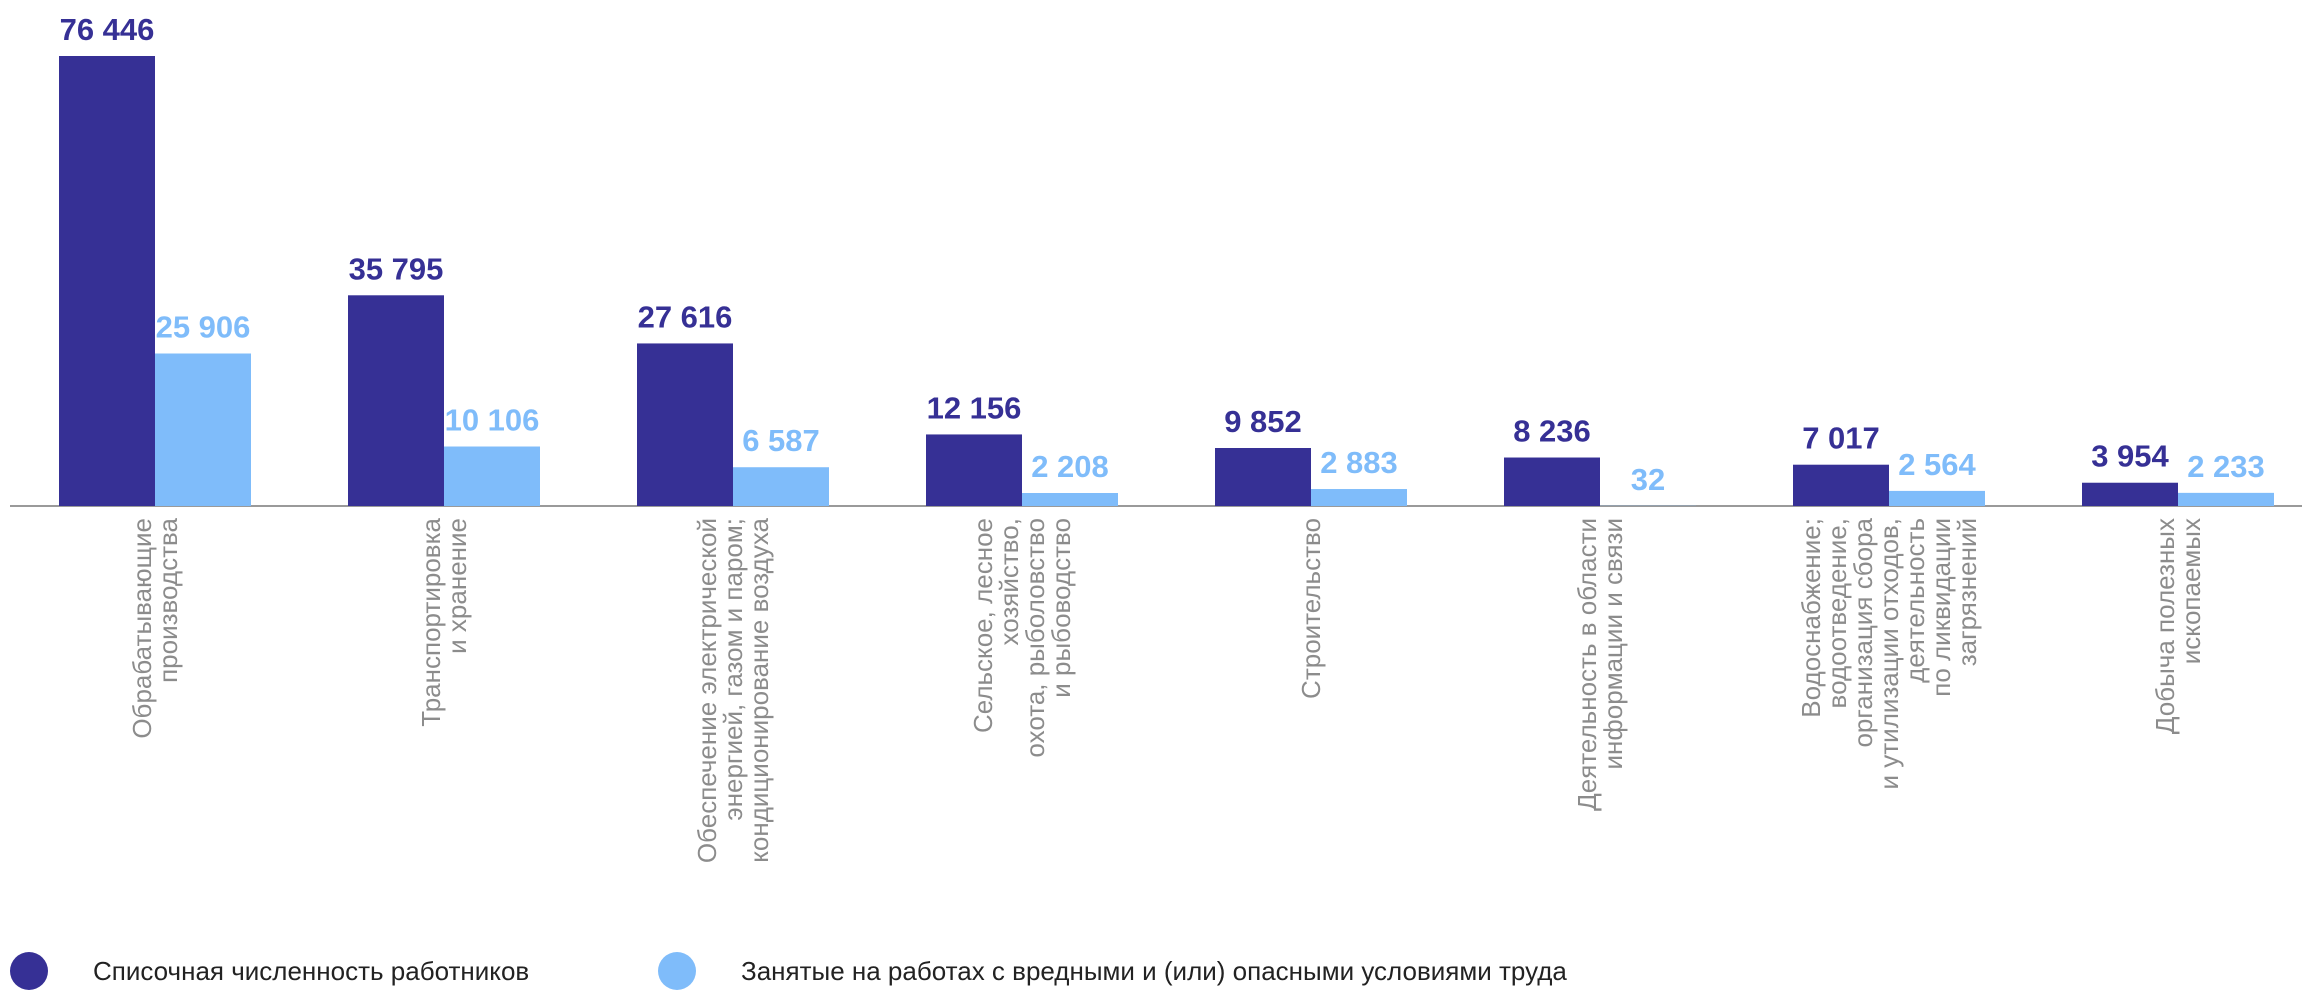  I want to click on legend-marker-dark, so click(29, 971).